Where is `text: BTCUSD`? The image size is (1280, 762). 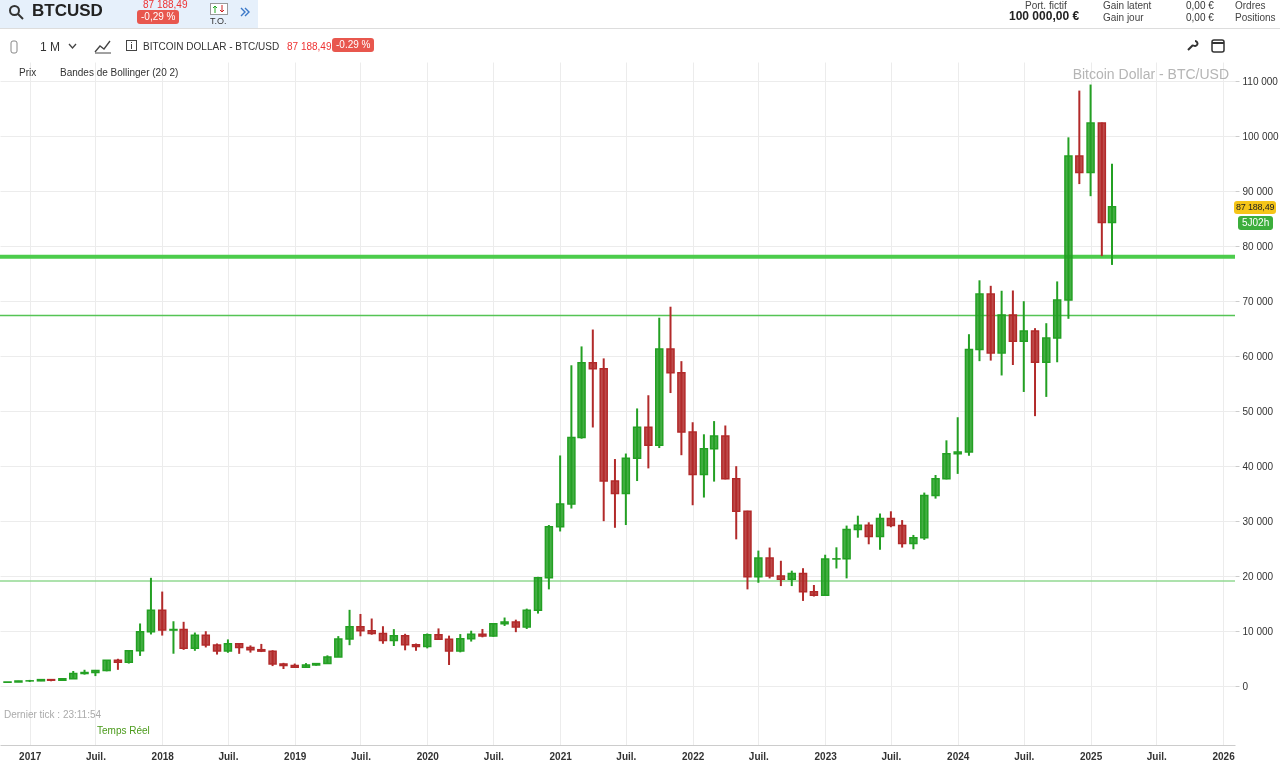 text: BTCUSD is located at coordinates (67, 11).